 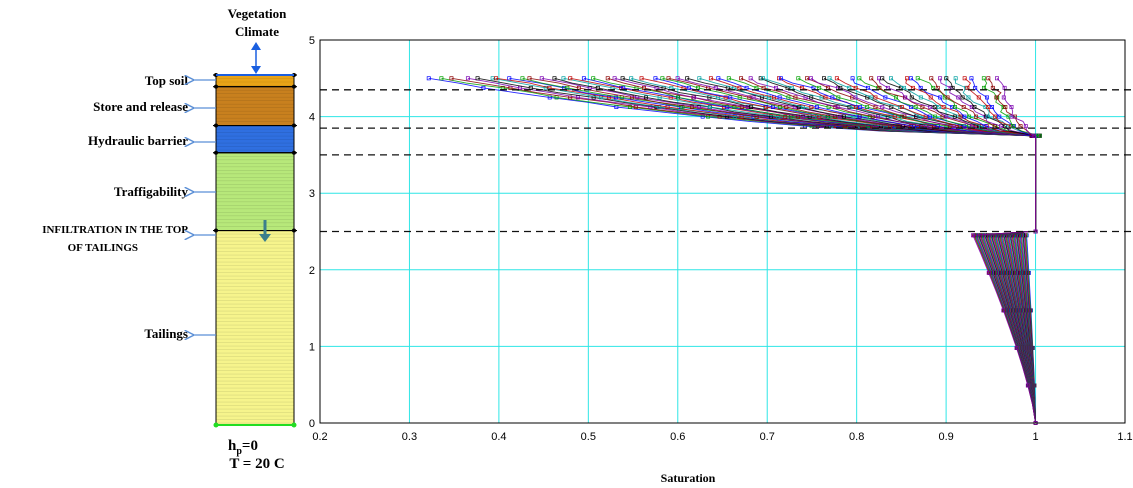 What do you see at coordinates (103, 248) in the screenshot?
I see `infiltration-label-line2: OF TAILINGS` at bounding box center [103, 248].